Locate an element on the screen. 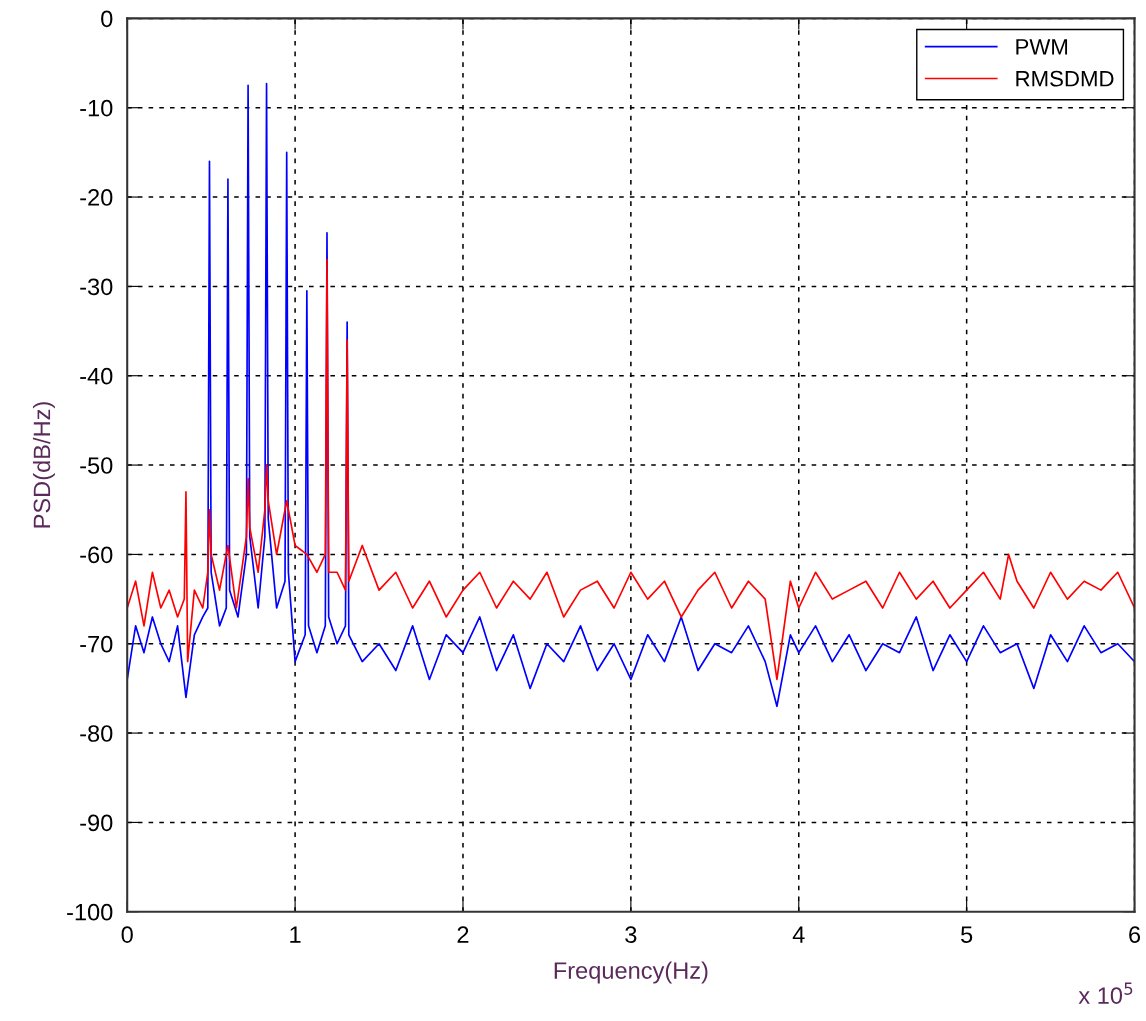 The width and height of the screenshot is (1146, 1021). y-tick-label: -80 is located at coordinates (96, 733).